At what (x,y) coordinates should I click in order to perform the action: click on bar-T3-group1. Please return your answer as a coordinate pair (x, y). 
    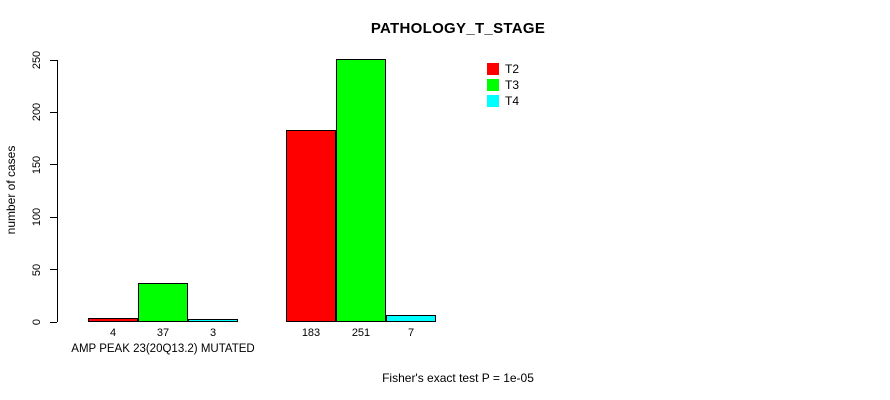
    Looking at the image, I should click on (163, 302).